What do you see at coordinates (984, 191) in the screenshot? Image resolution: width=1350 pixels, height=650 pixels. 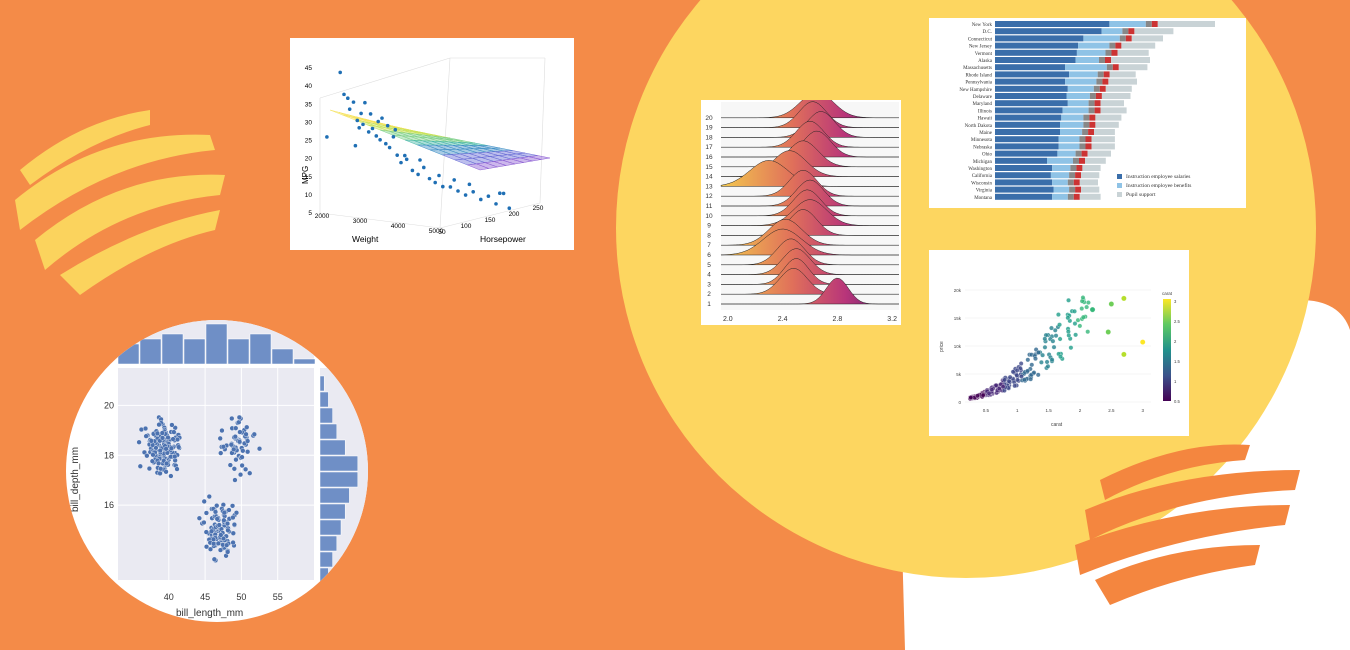 I see `state-label: Virginia` at bounding box center [984, 191].